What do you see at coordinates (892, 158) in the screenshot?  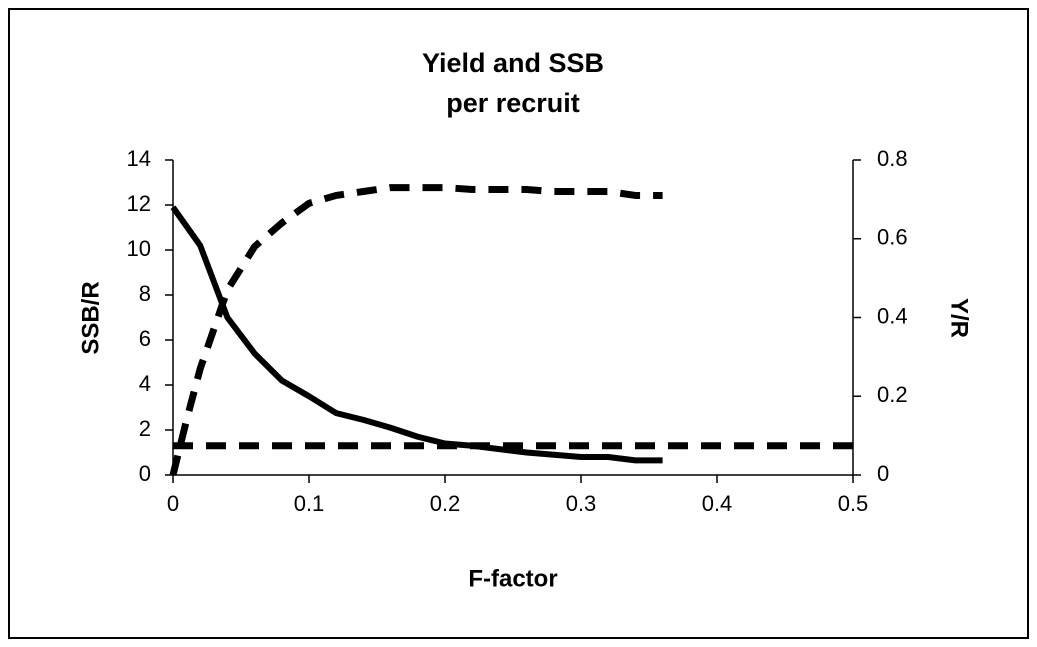 I see `y2-tick-label: 0.8` at bounding box center [892, 158].